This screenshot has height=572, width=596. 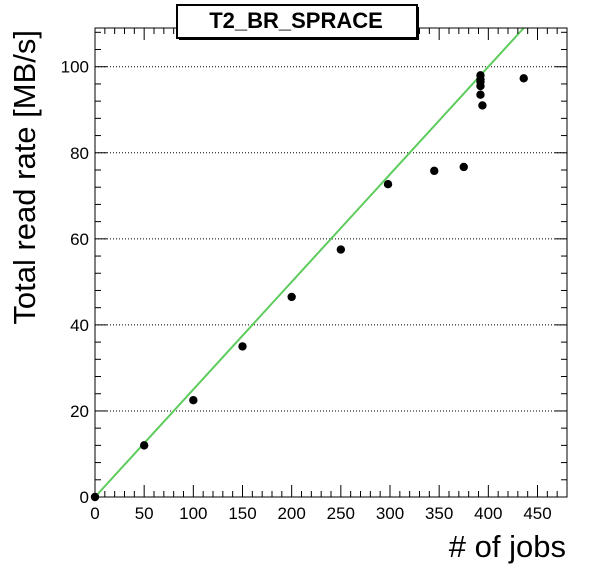 What do you see at coordinates (84, 497) in the screenshot?
I see `y-tick-label: 0` at bounding box center [84, 497].